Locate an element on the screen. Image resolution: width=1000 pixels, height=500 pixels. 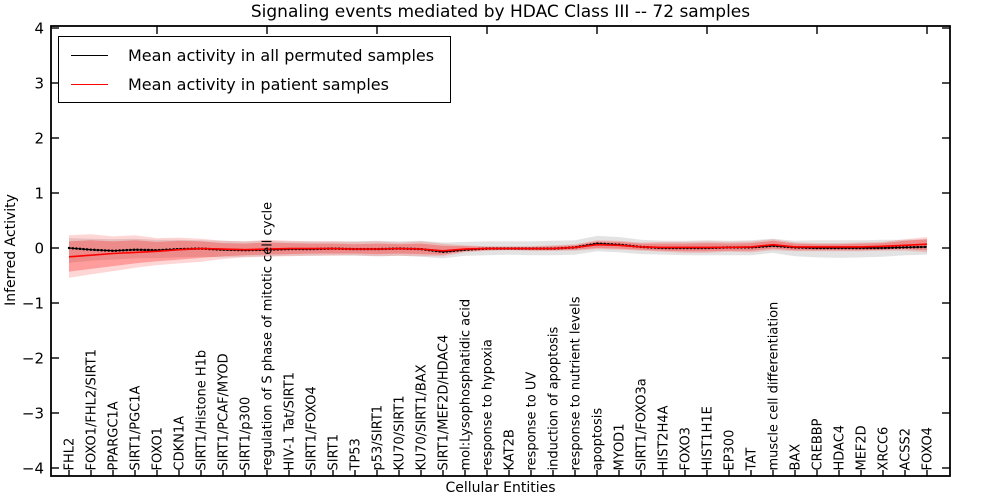
category-label: response to hypoxia is located at coordinates (487, 404).